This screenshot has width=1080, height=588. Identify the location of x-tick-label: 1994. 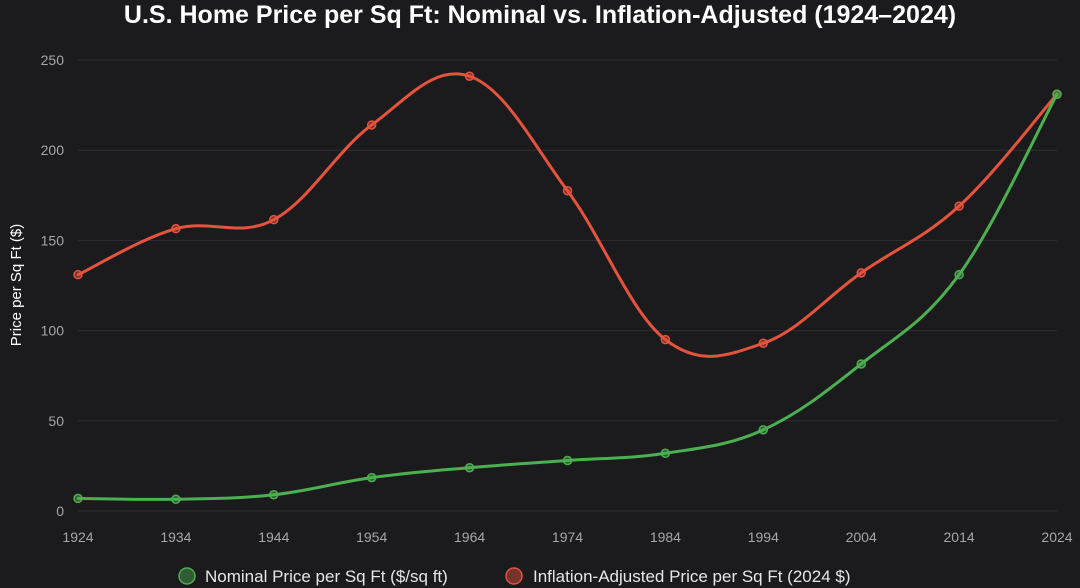
(763, 537).